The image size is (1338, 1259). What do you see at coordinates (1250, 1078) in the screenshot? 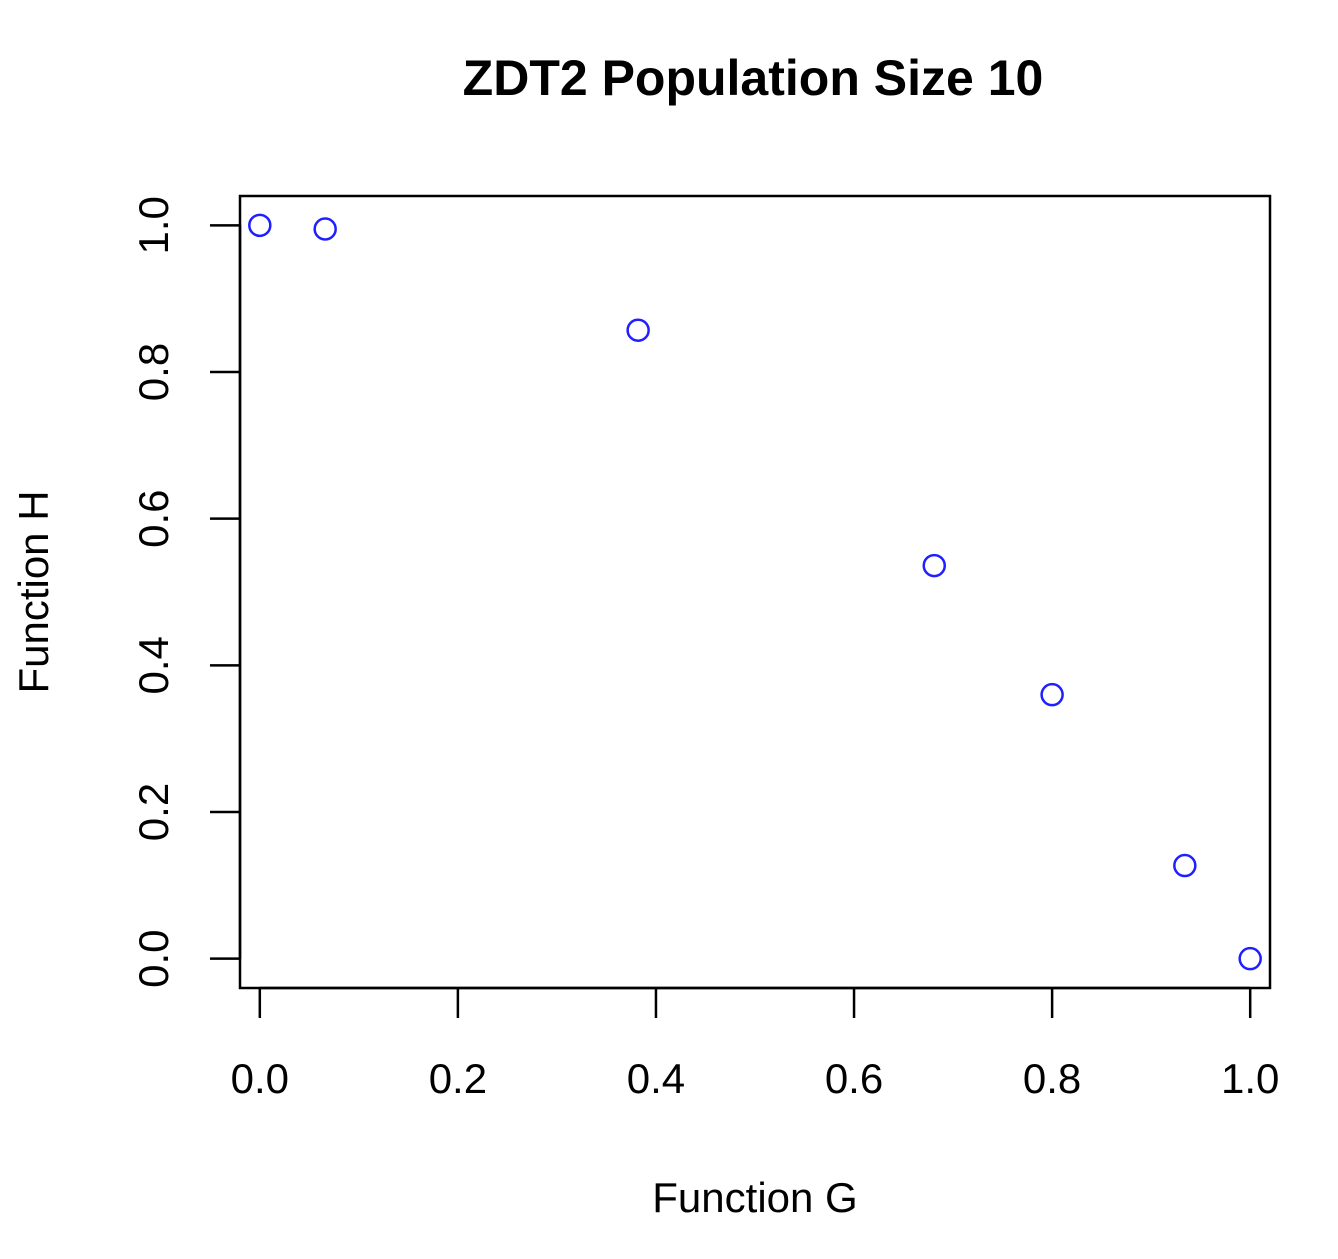
I see `x-tick-label: 1.0` at bounding box center [1250, 1078].